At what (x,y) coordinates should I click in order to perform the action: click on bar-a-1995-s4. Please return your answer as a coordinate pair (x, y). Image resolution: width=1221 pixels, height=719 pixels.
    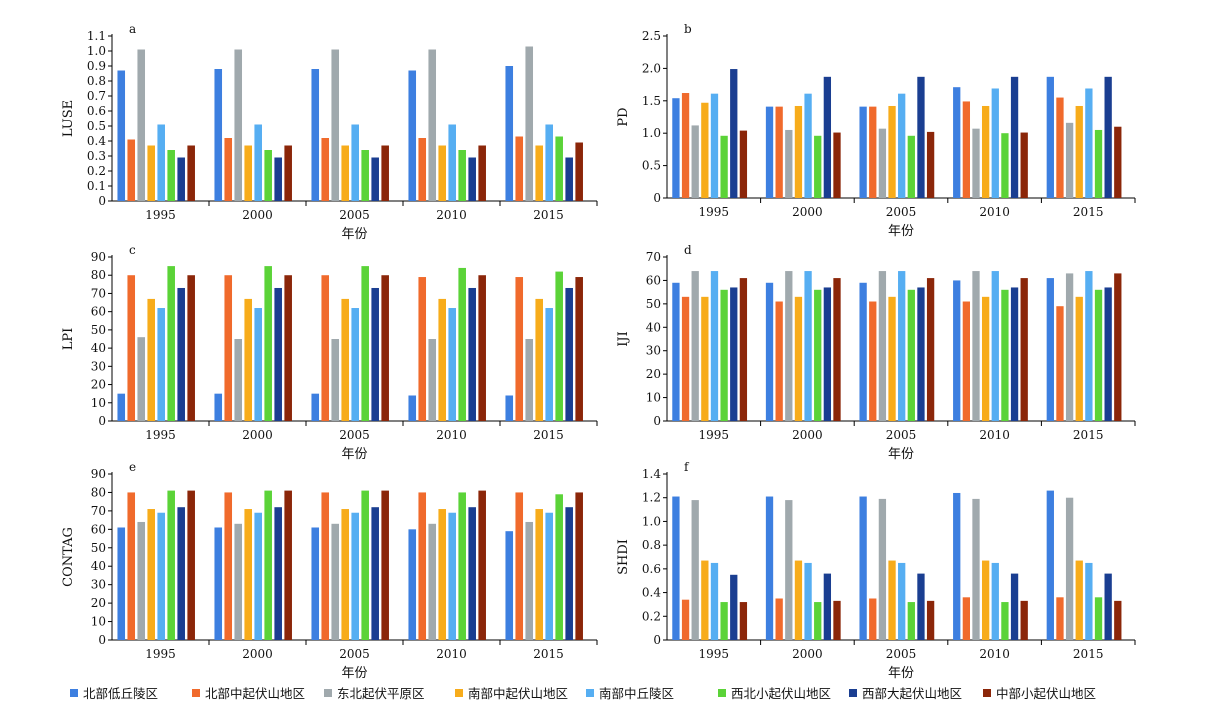
    Looking at the image, I should click on (151, 173).